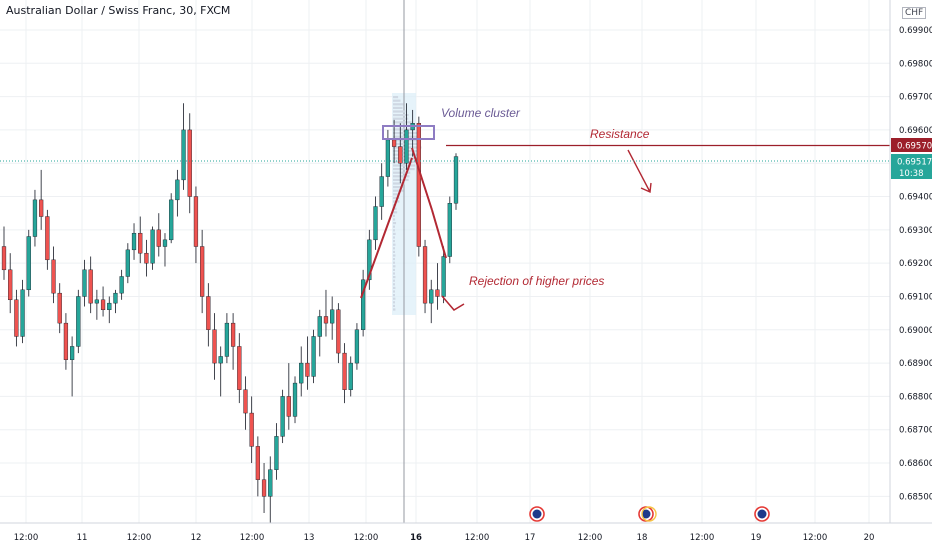  I want to click on resistance-price-tag, so click(911, 145).